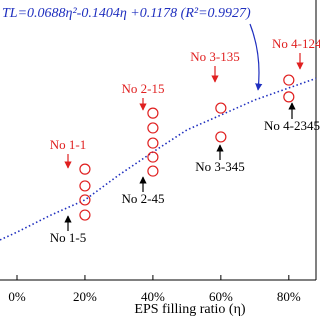 Image resolution: width=320 pixels, height=320 pixels. Describe the element at coordinates (296, 43) in the screenshot. I see `annotation: No 4-1245` at that location.